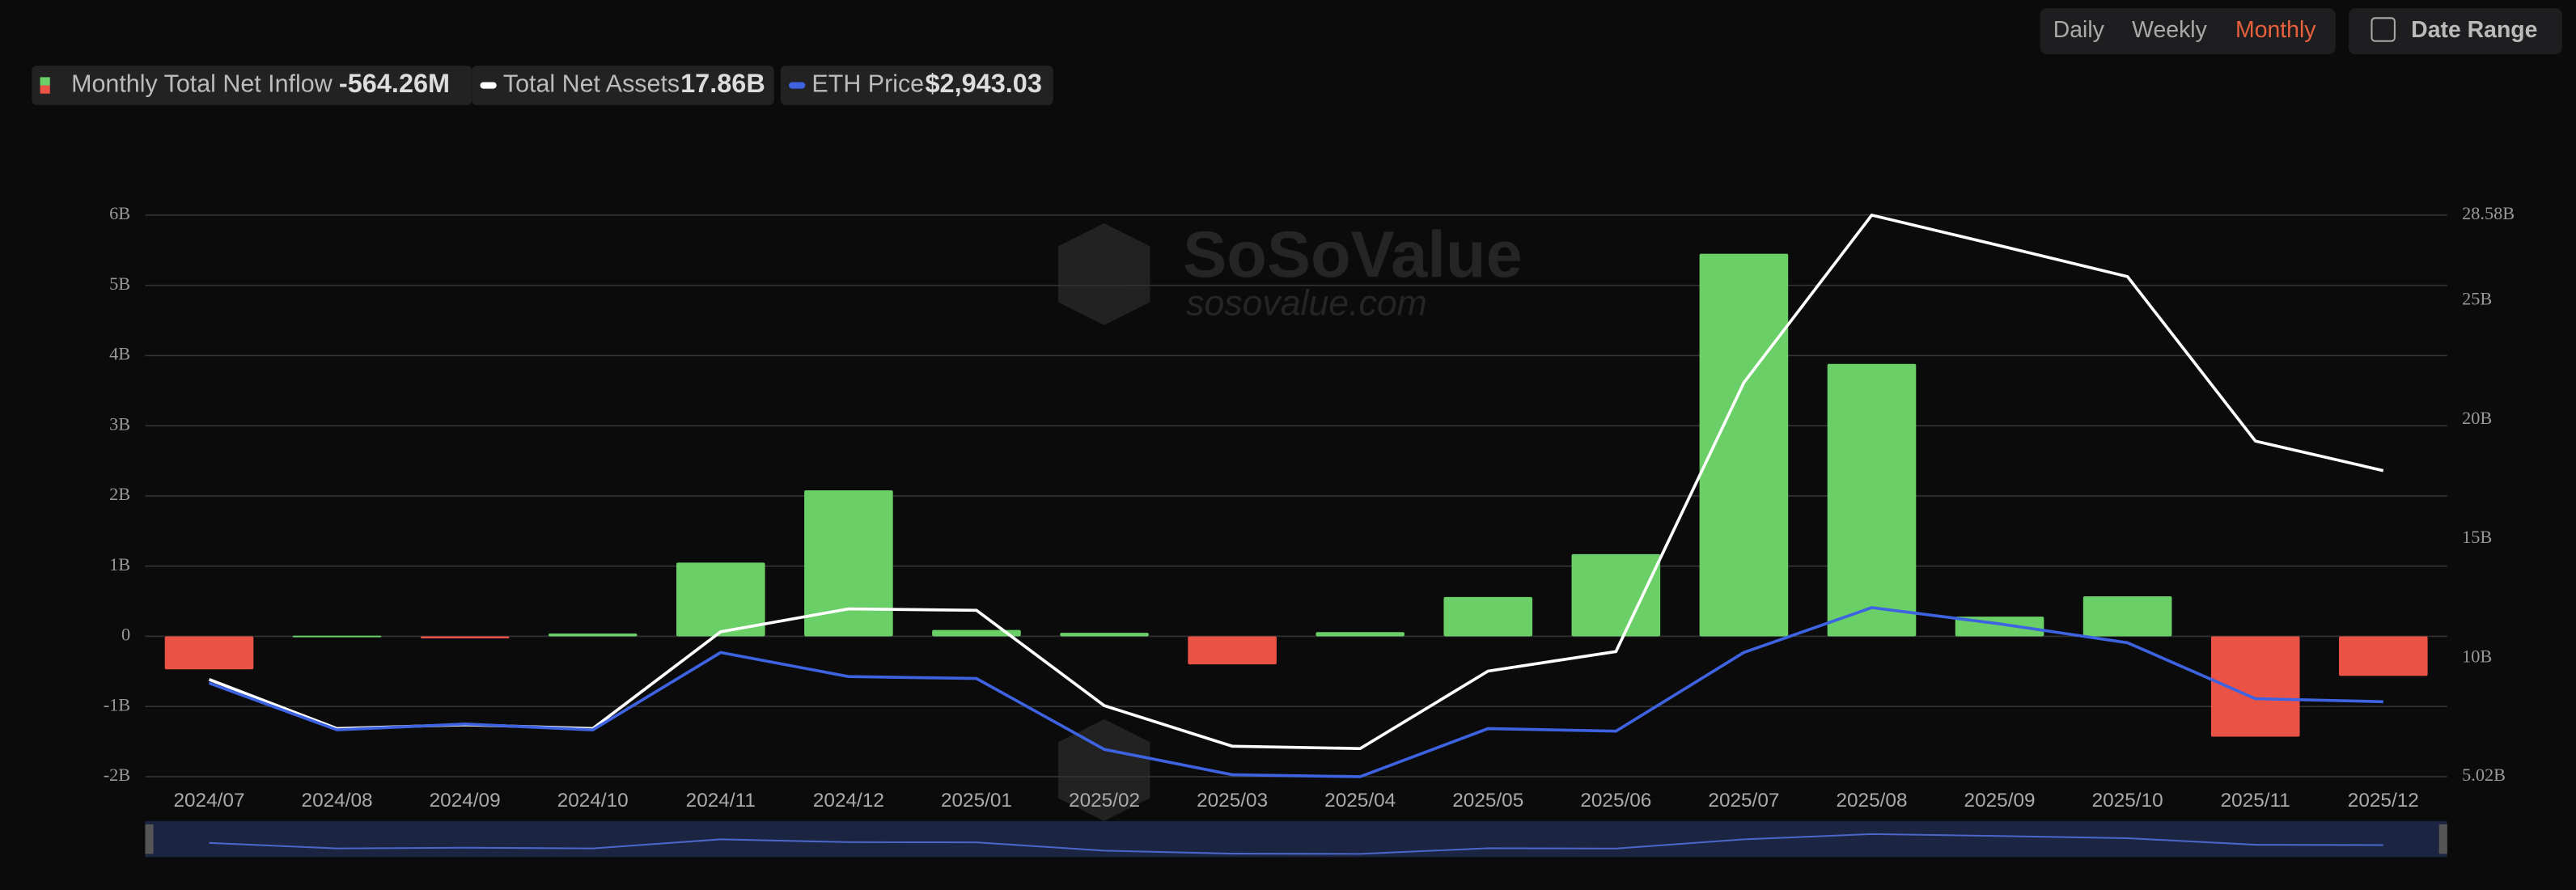 Image resolution: width=2576 pixels, height=890 pixels. I want to click on period-group, so click(2188, 31).